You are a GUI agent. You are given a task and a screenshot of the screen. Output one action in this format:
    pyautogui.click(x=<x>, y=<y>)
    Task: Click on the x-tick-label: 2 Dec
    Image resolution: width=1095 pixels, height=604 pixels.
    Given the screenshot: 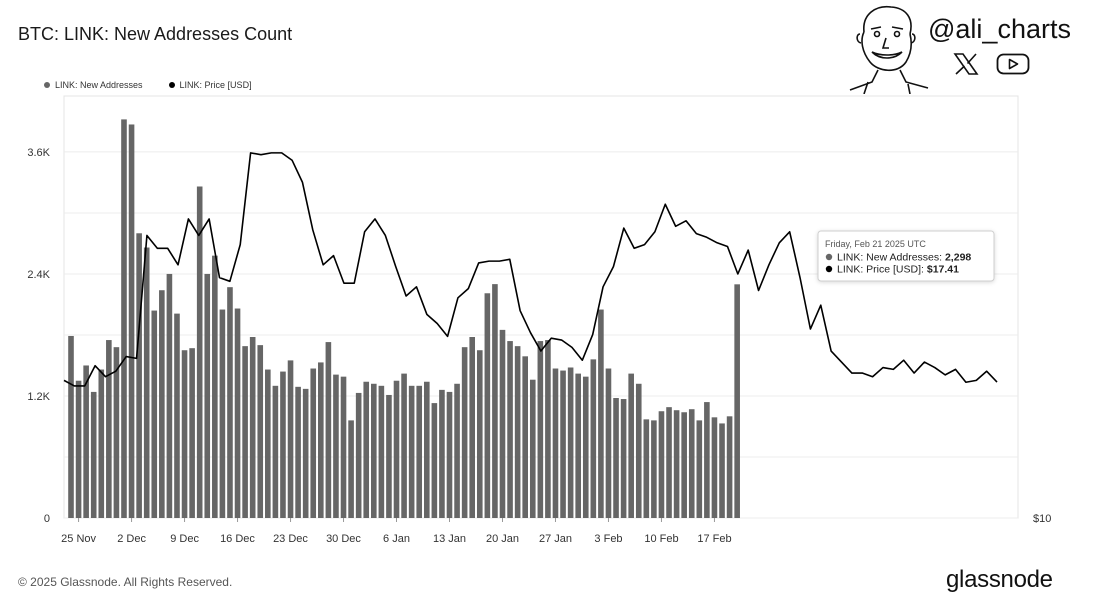 What is the action you would take?
    pyautogui.click(x=131, y=539)
    